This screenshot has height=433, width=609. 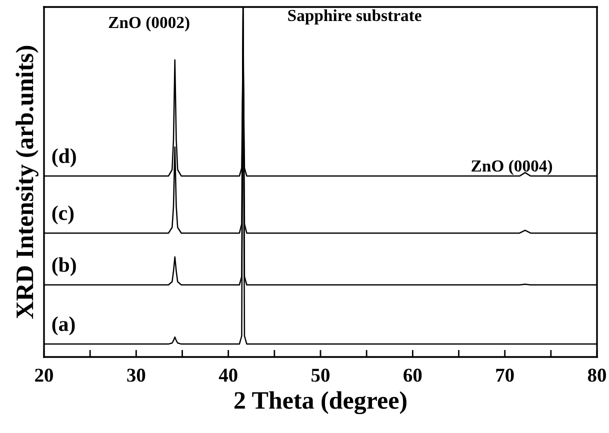 What do you see at coordinates (228, 375) in the screenshot?
I see `x-tick-label: 40` at bounding box center [228, 375].